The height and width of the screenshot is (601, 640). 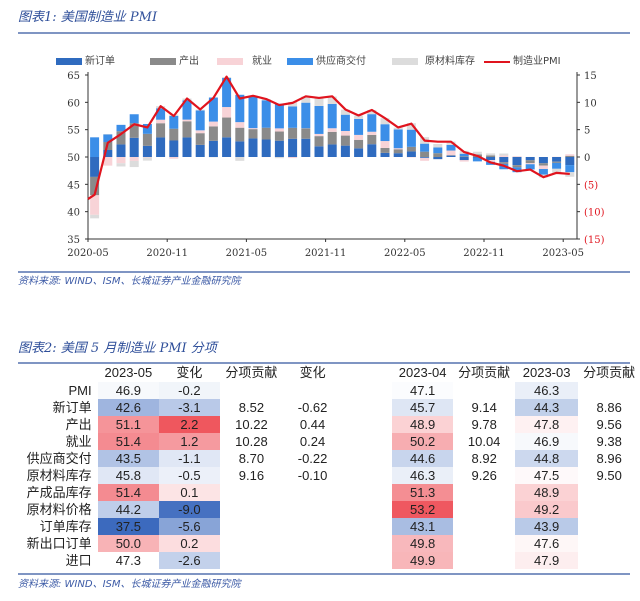 What do you see at coordinates (128, 372) in the screenshot?
I see `column-header: 2023-05` at bounding box center [128, 372].